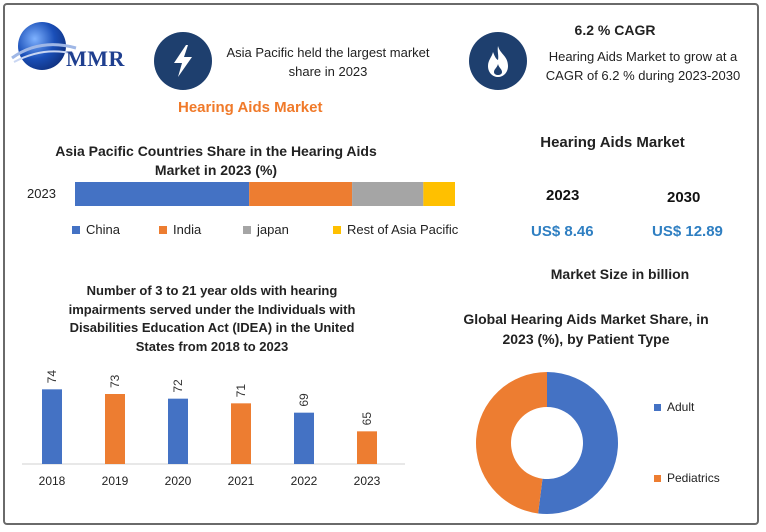 Image resolution: width=766 pixels, height=532 pixels. I want to click on legend-rest-label: Rest of Asia Pacific, so click(403, 229).